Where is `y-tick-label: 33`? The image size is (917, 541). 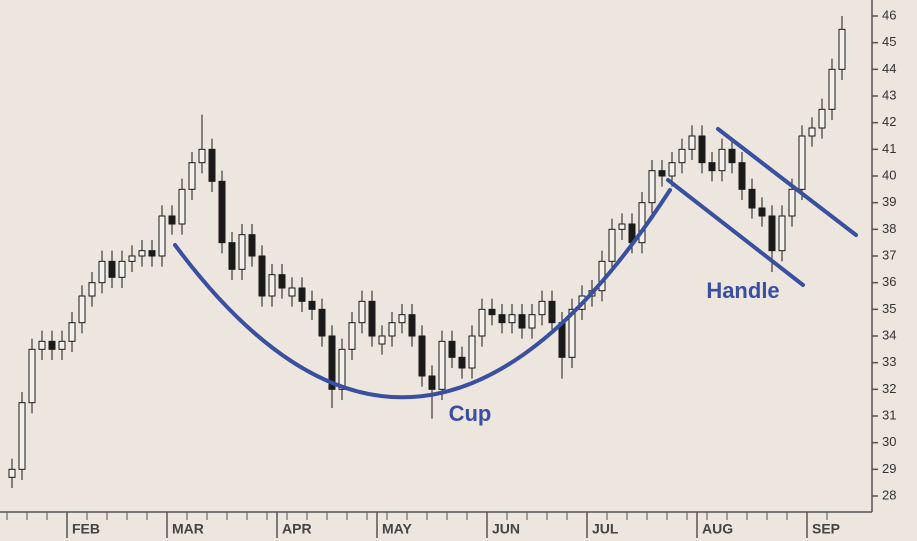 y-tick-label: 33 is located at coordinates (889, 361).